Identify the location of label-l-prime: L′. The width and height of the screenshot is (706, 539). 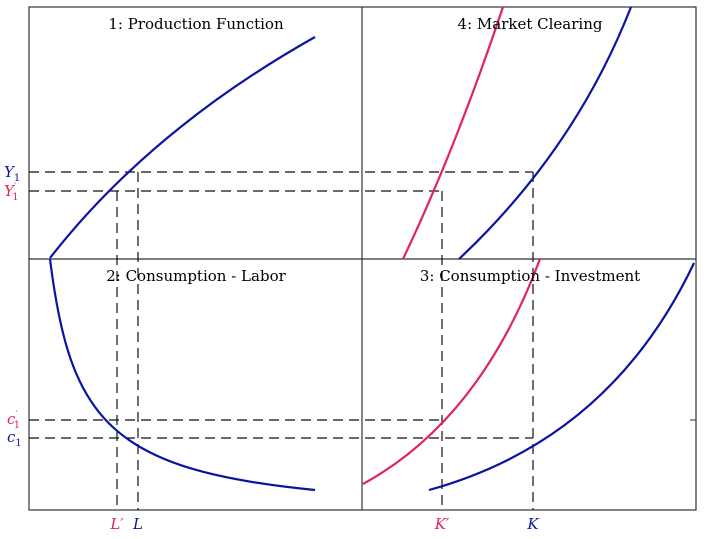
(116, 524).